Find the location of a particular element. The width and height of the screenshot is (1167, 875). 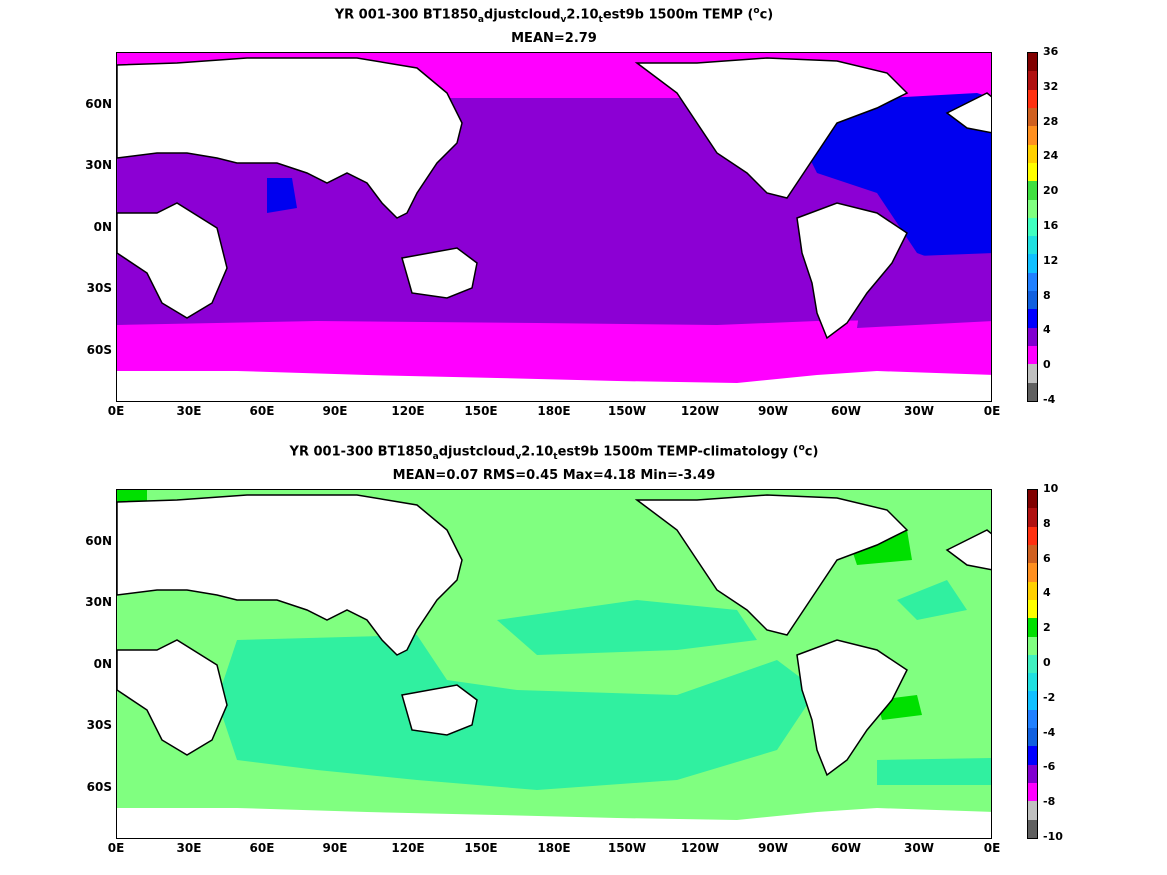

colorbar-tick-label: -6 is located at coordinates (1049, 767).